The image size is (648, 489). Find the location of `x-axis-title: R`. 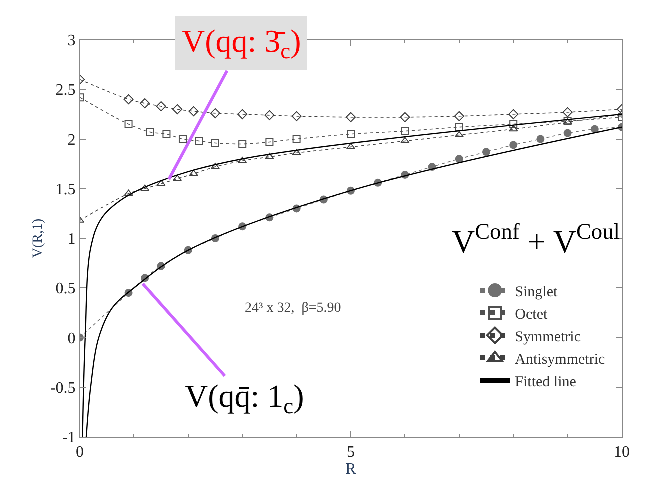

x-axis-title: R is located at coordinates (351, 469).